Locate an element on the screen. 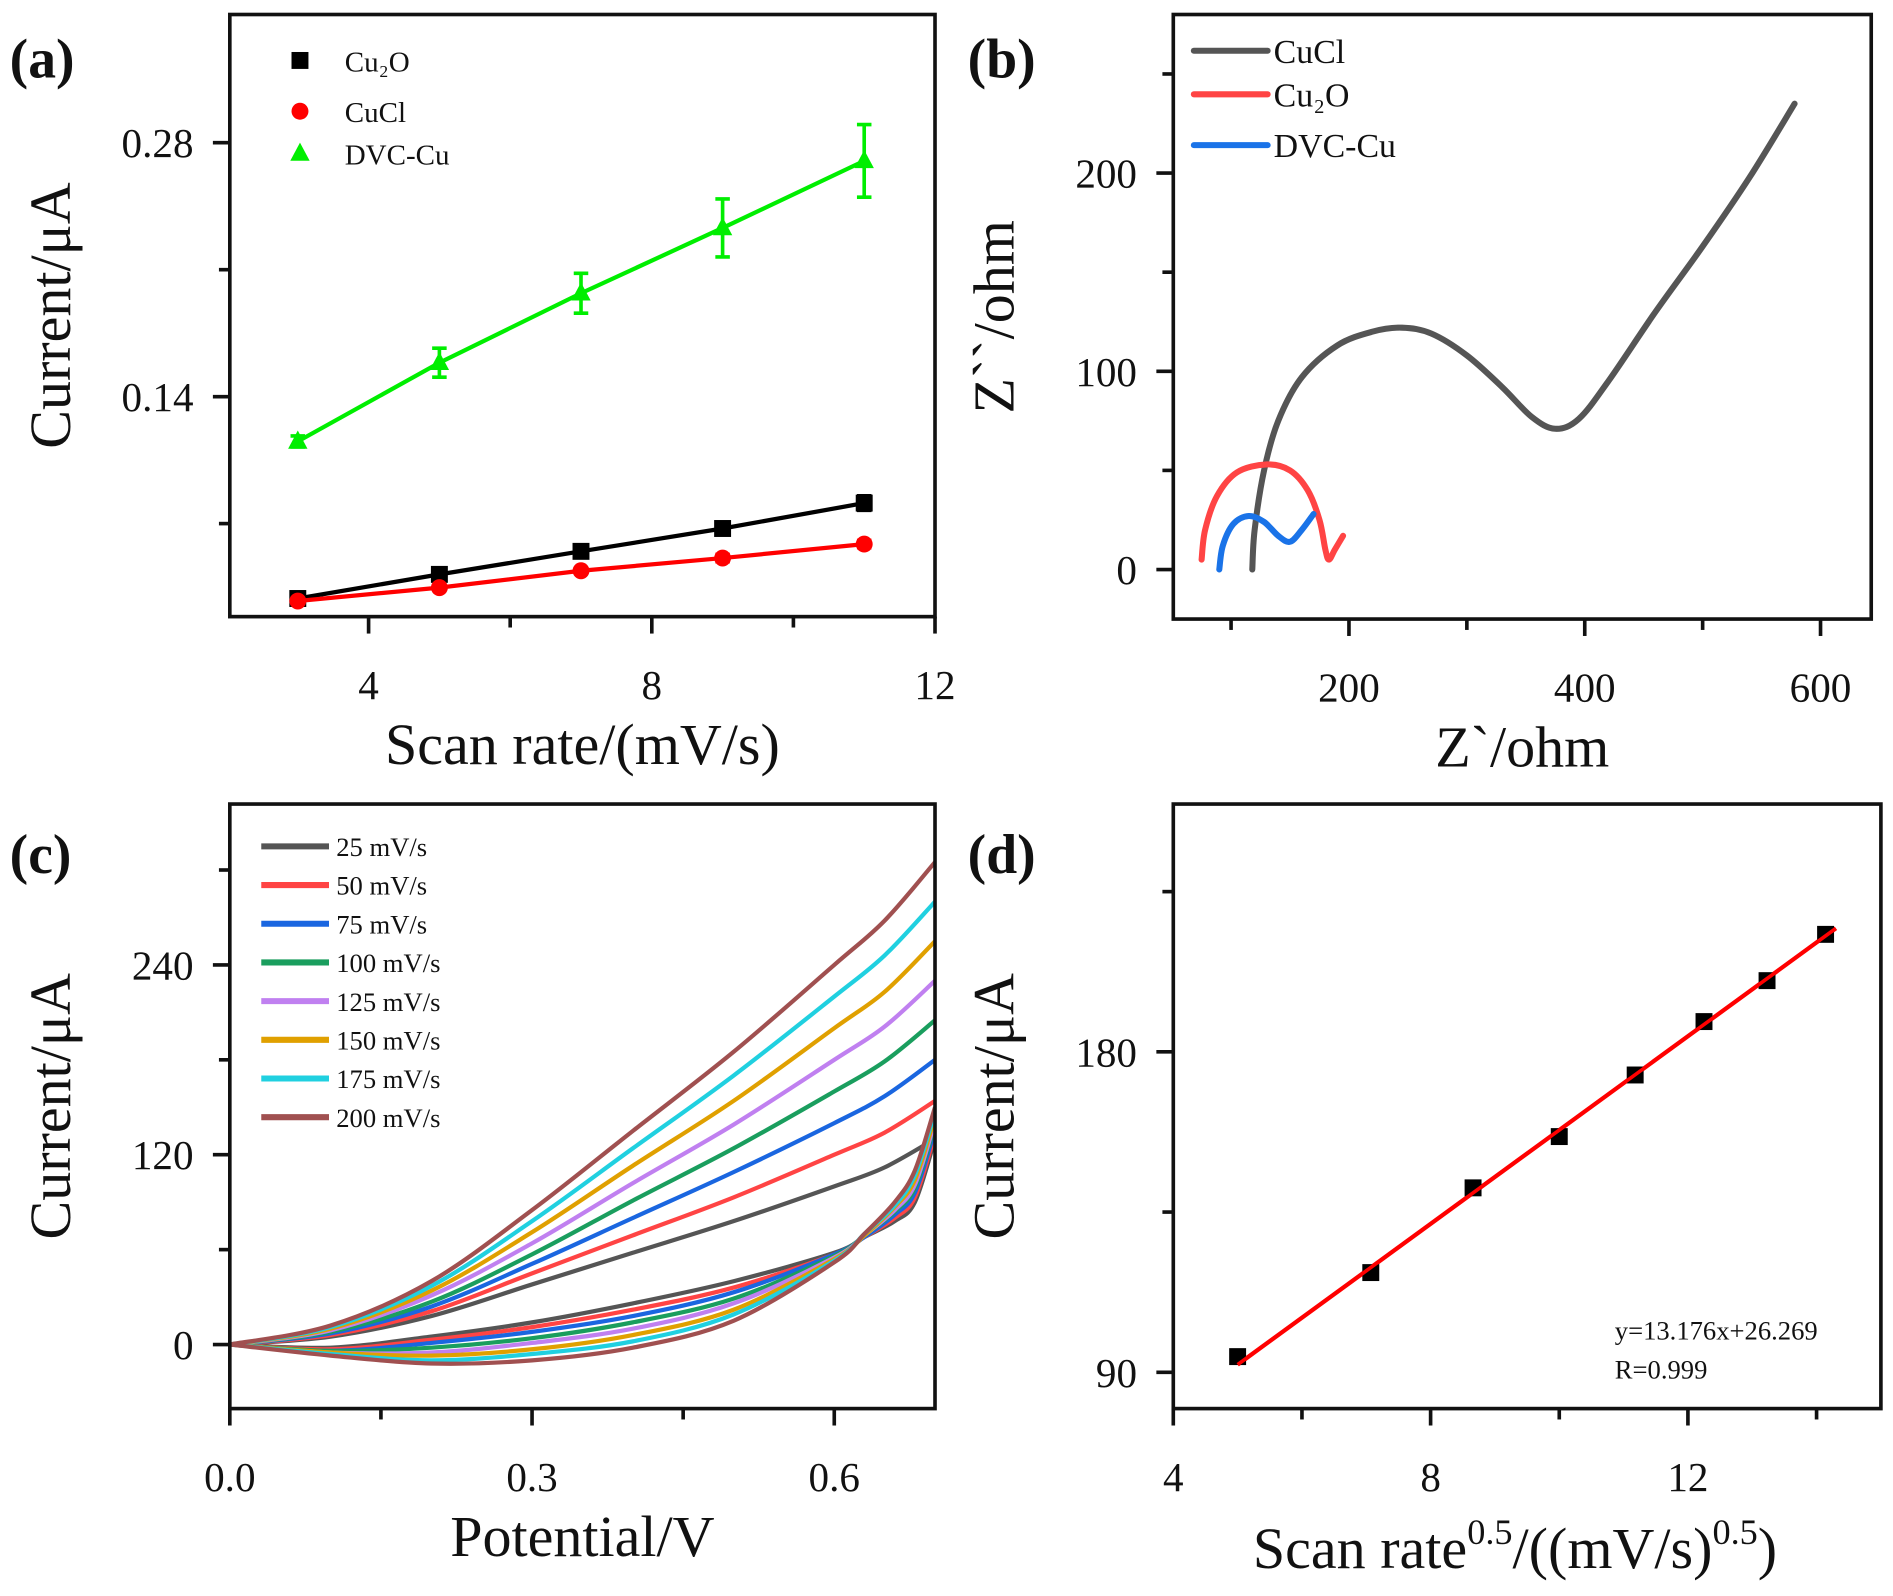 Image resolution: width=1893 pixels, height=1596 pixels. legend-label: 75 mV/s is located at coordinates (381, 924).